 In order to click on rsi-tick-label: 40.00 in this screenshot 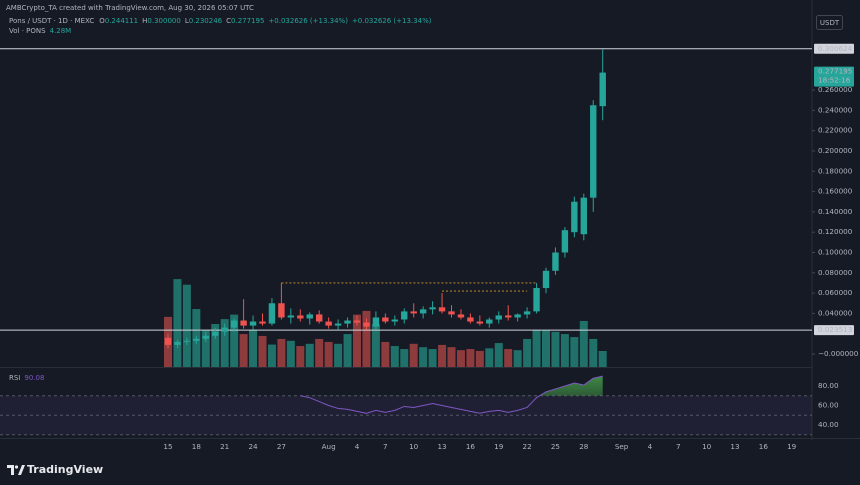, I will do `click(828, 424)`.